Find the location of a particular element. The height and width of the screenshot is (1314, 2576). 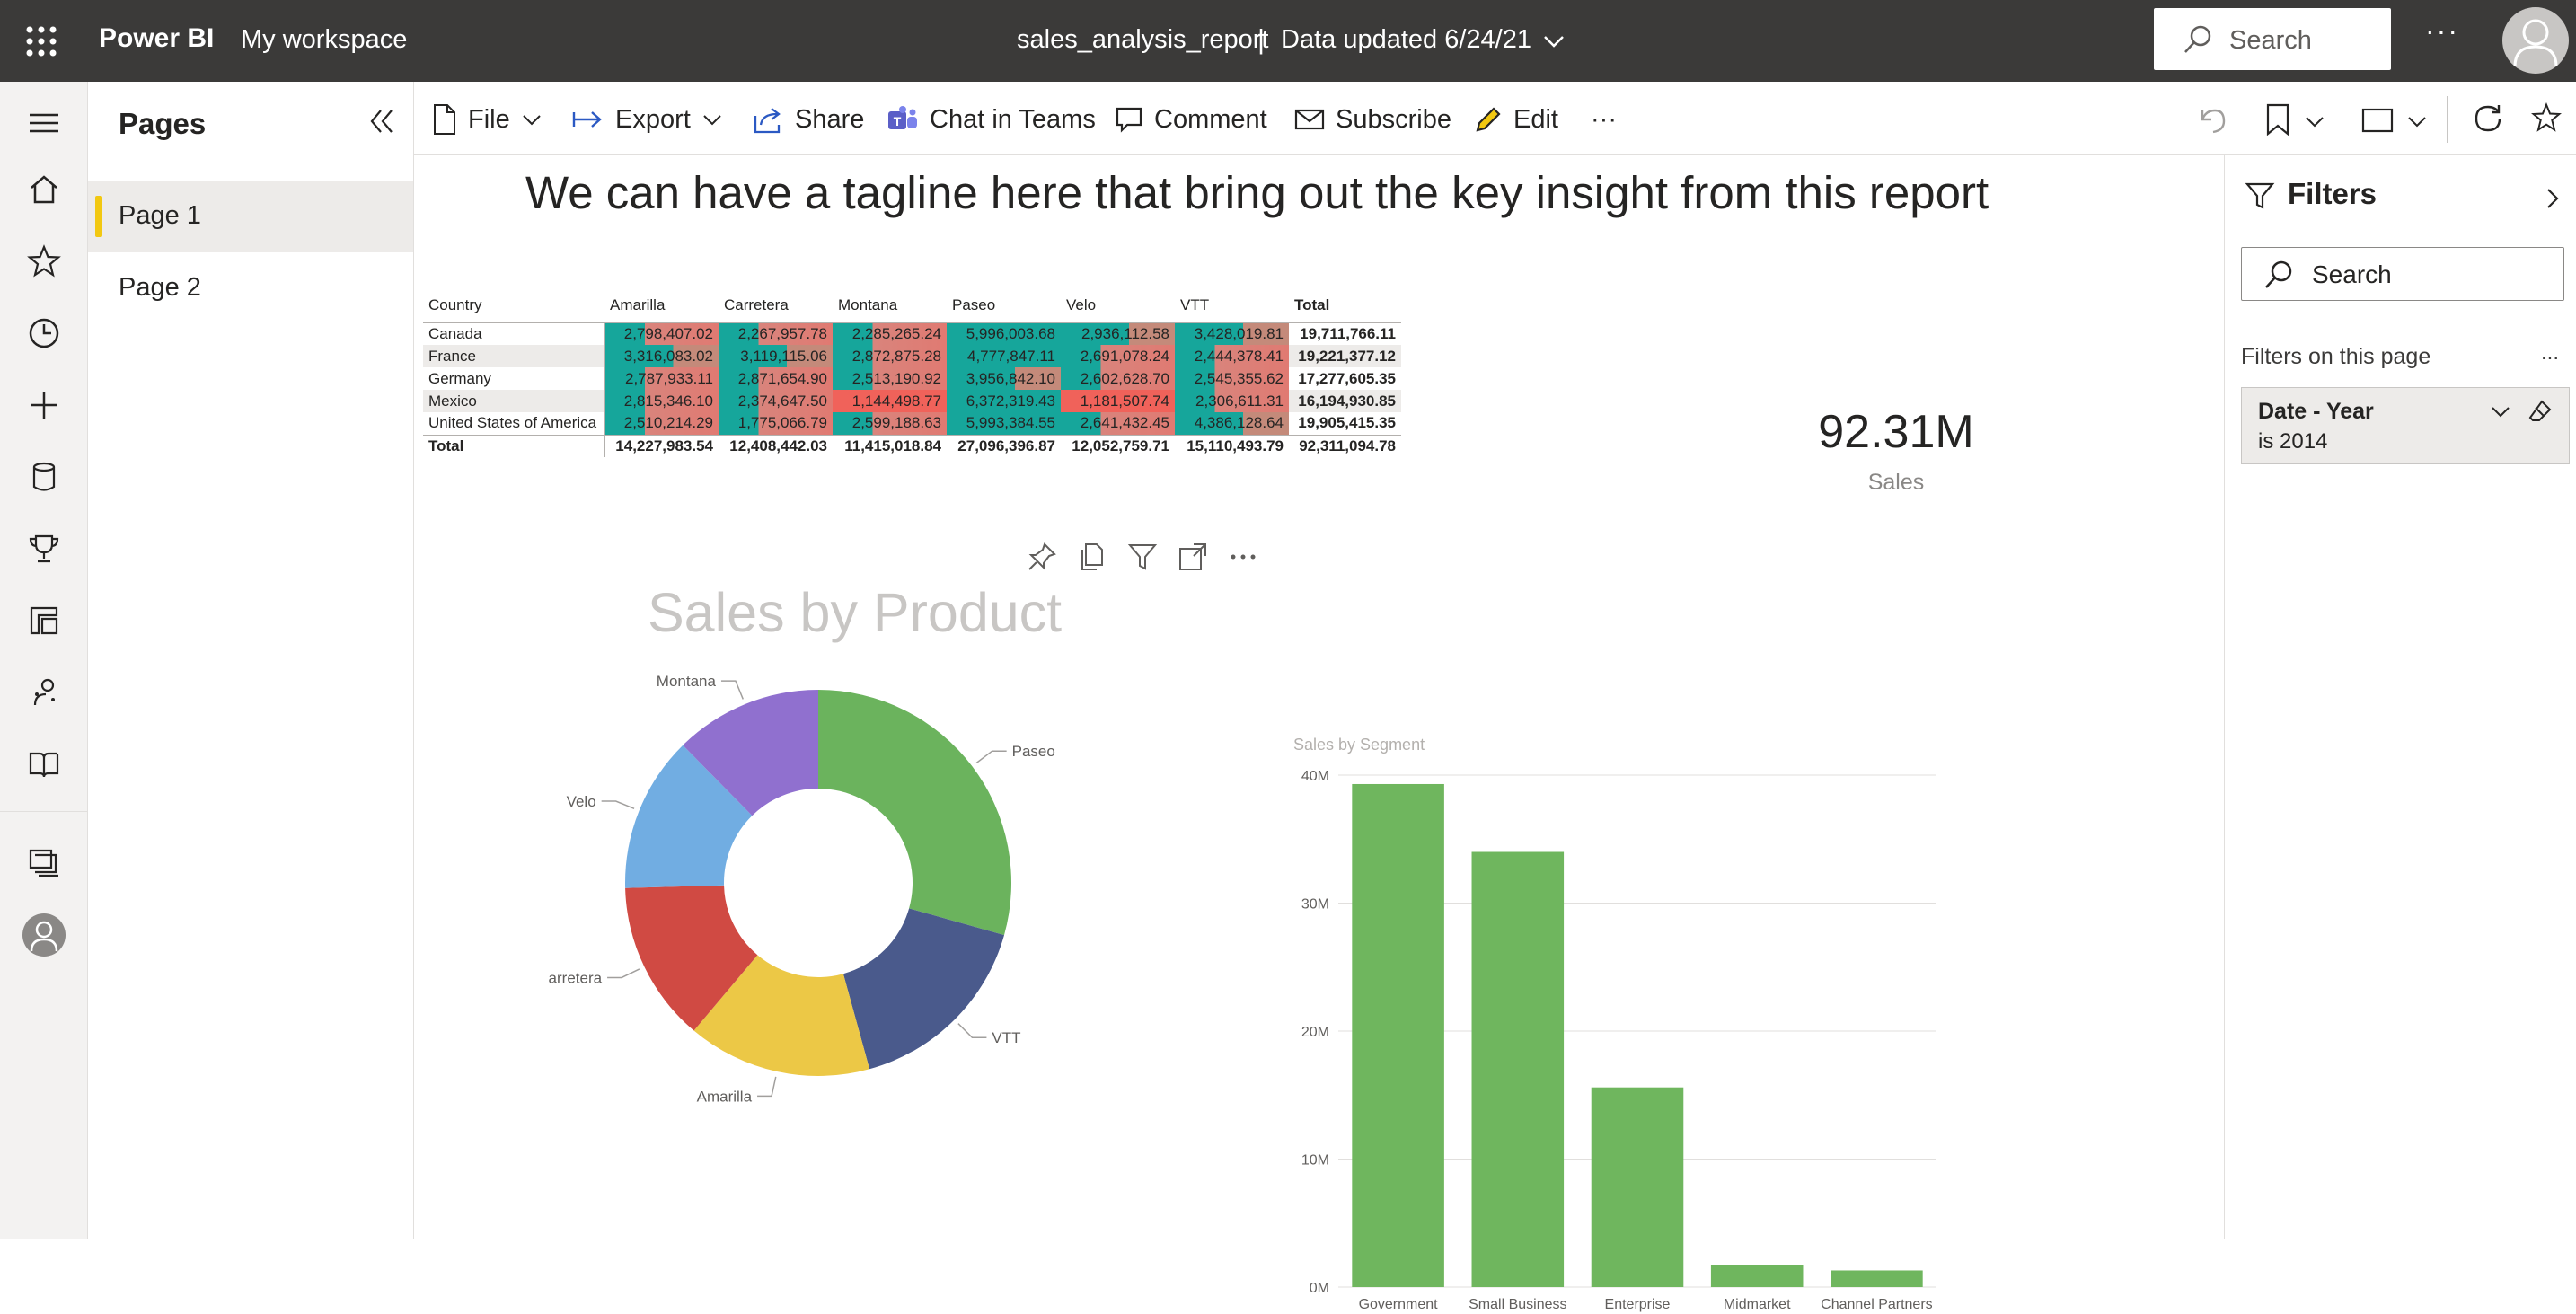

focus-mode-icon is located at coordinates (1193, 557).